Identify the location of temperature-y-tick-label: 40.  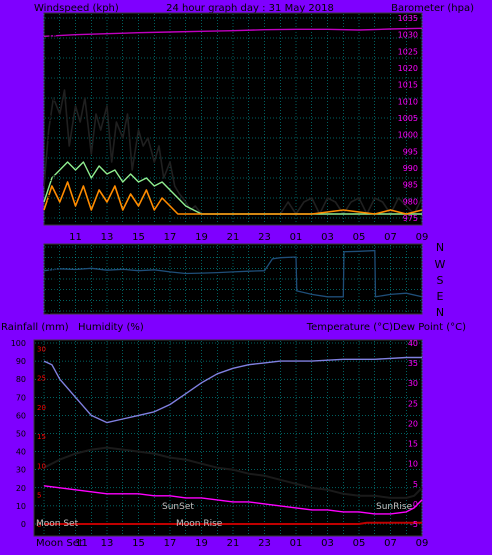
(413, 343).